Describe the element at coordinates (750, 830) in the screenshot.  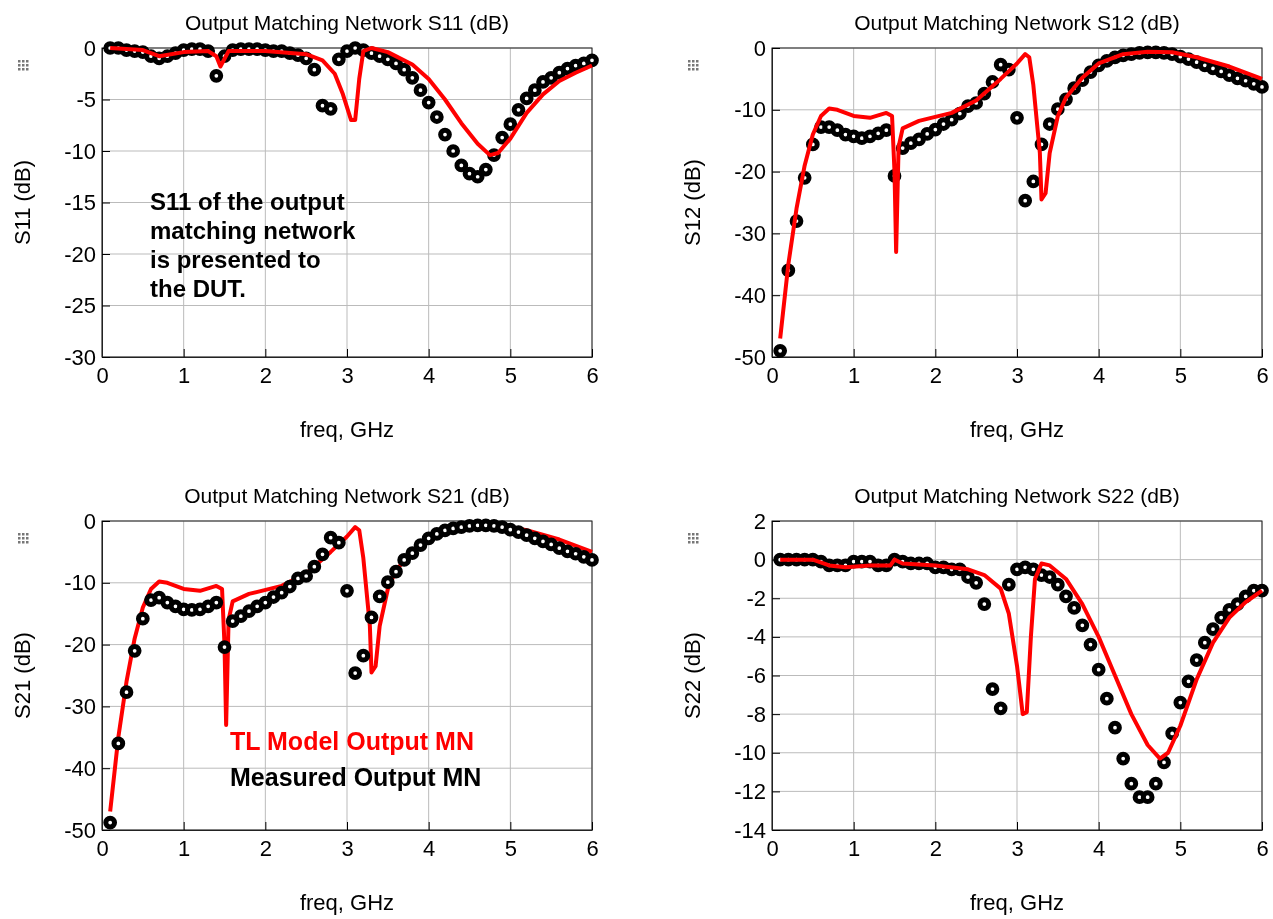
I see `y-tick-label: -14` at that location.